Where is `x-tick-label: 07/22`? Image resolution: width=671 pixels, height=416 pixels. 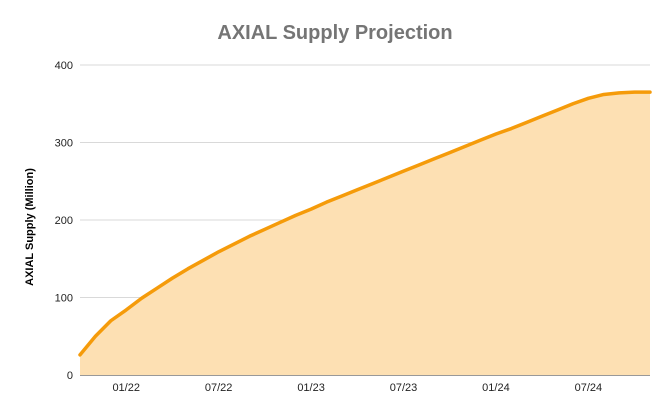
x-tick-label: 07/22 is located at coordinates (219, 388).